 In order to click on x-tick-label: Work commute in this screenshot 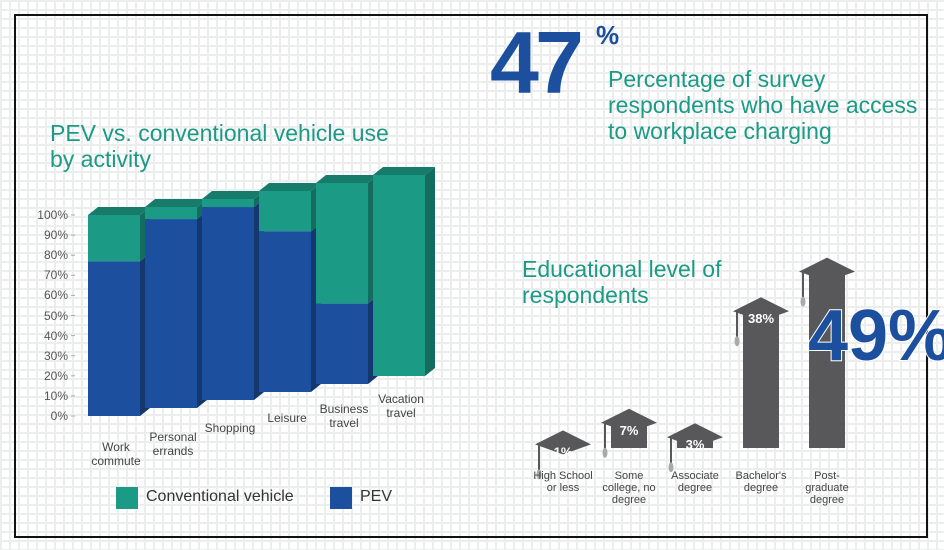, I will do `click(116, 454)`.